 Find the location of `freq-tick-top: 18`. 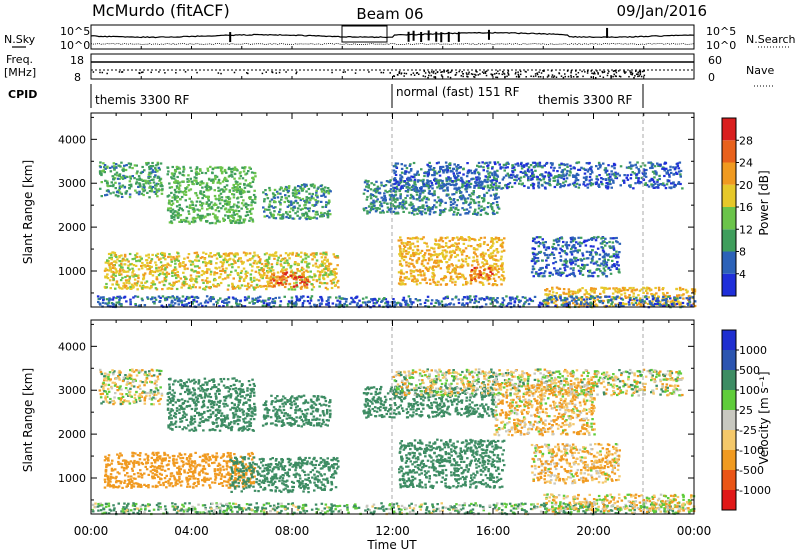

freq-tick-top: 18 is located at coordinates (77, 60).